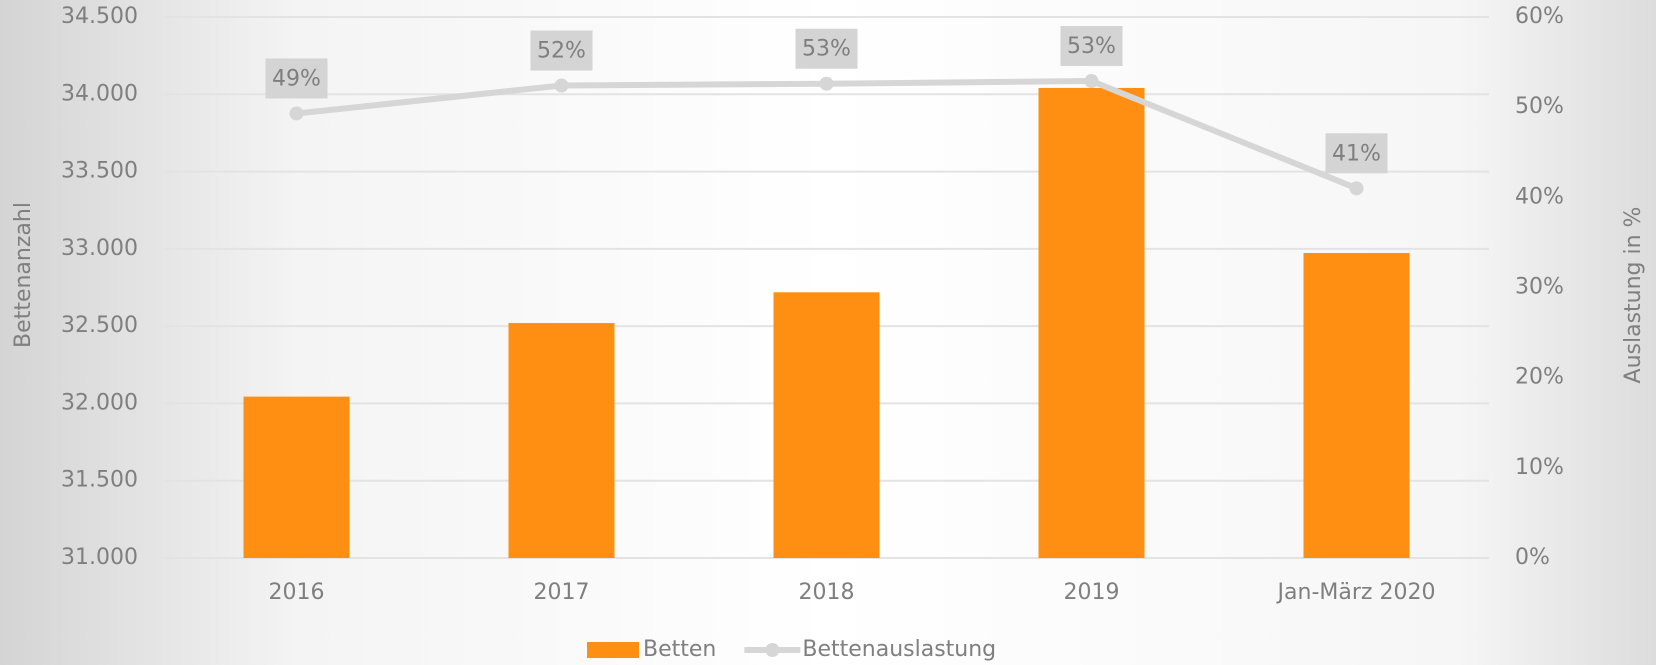 This screenshot has height=665, width=1656. I want to click on x-tick-label: 2017, so click(562, 592).